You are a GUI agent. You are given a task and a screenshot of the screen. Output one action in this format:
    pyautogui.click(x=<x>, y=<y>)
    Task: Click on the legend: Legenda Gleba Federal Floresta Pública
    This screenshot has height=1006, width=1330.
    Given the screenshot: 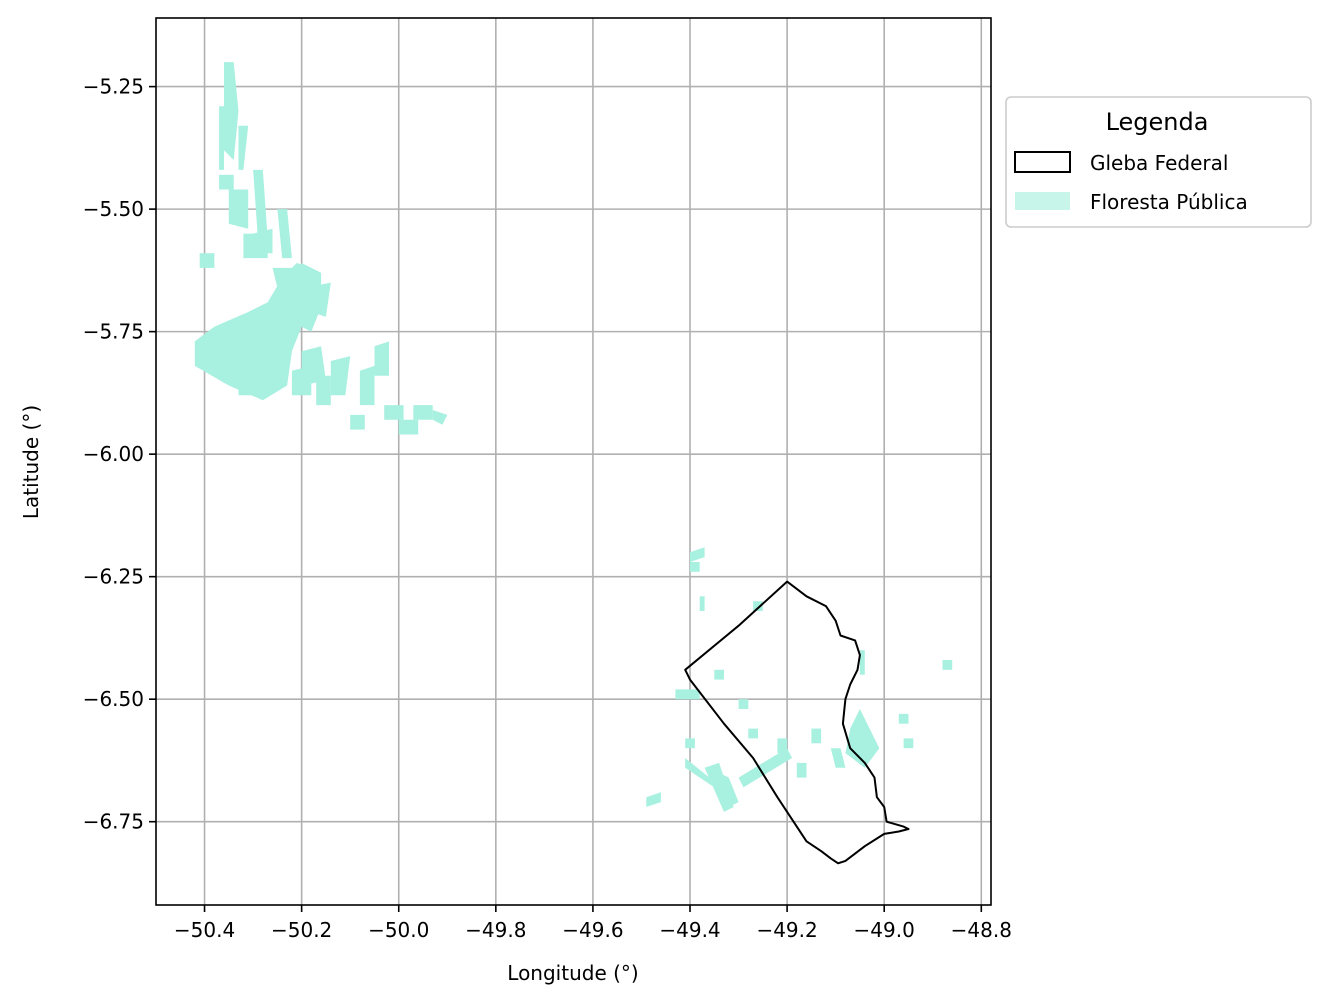 What is the action you would take?
    pyautogui.click(x=1158, y=162)
    